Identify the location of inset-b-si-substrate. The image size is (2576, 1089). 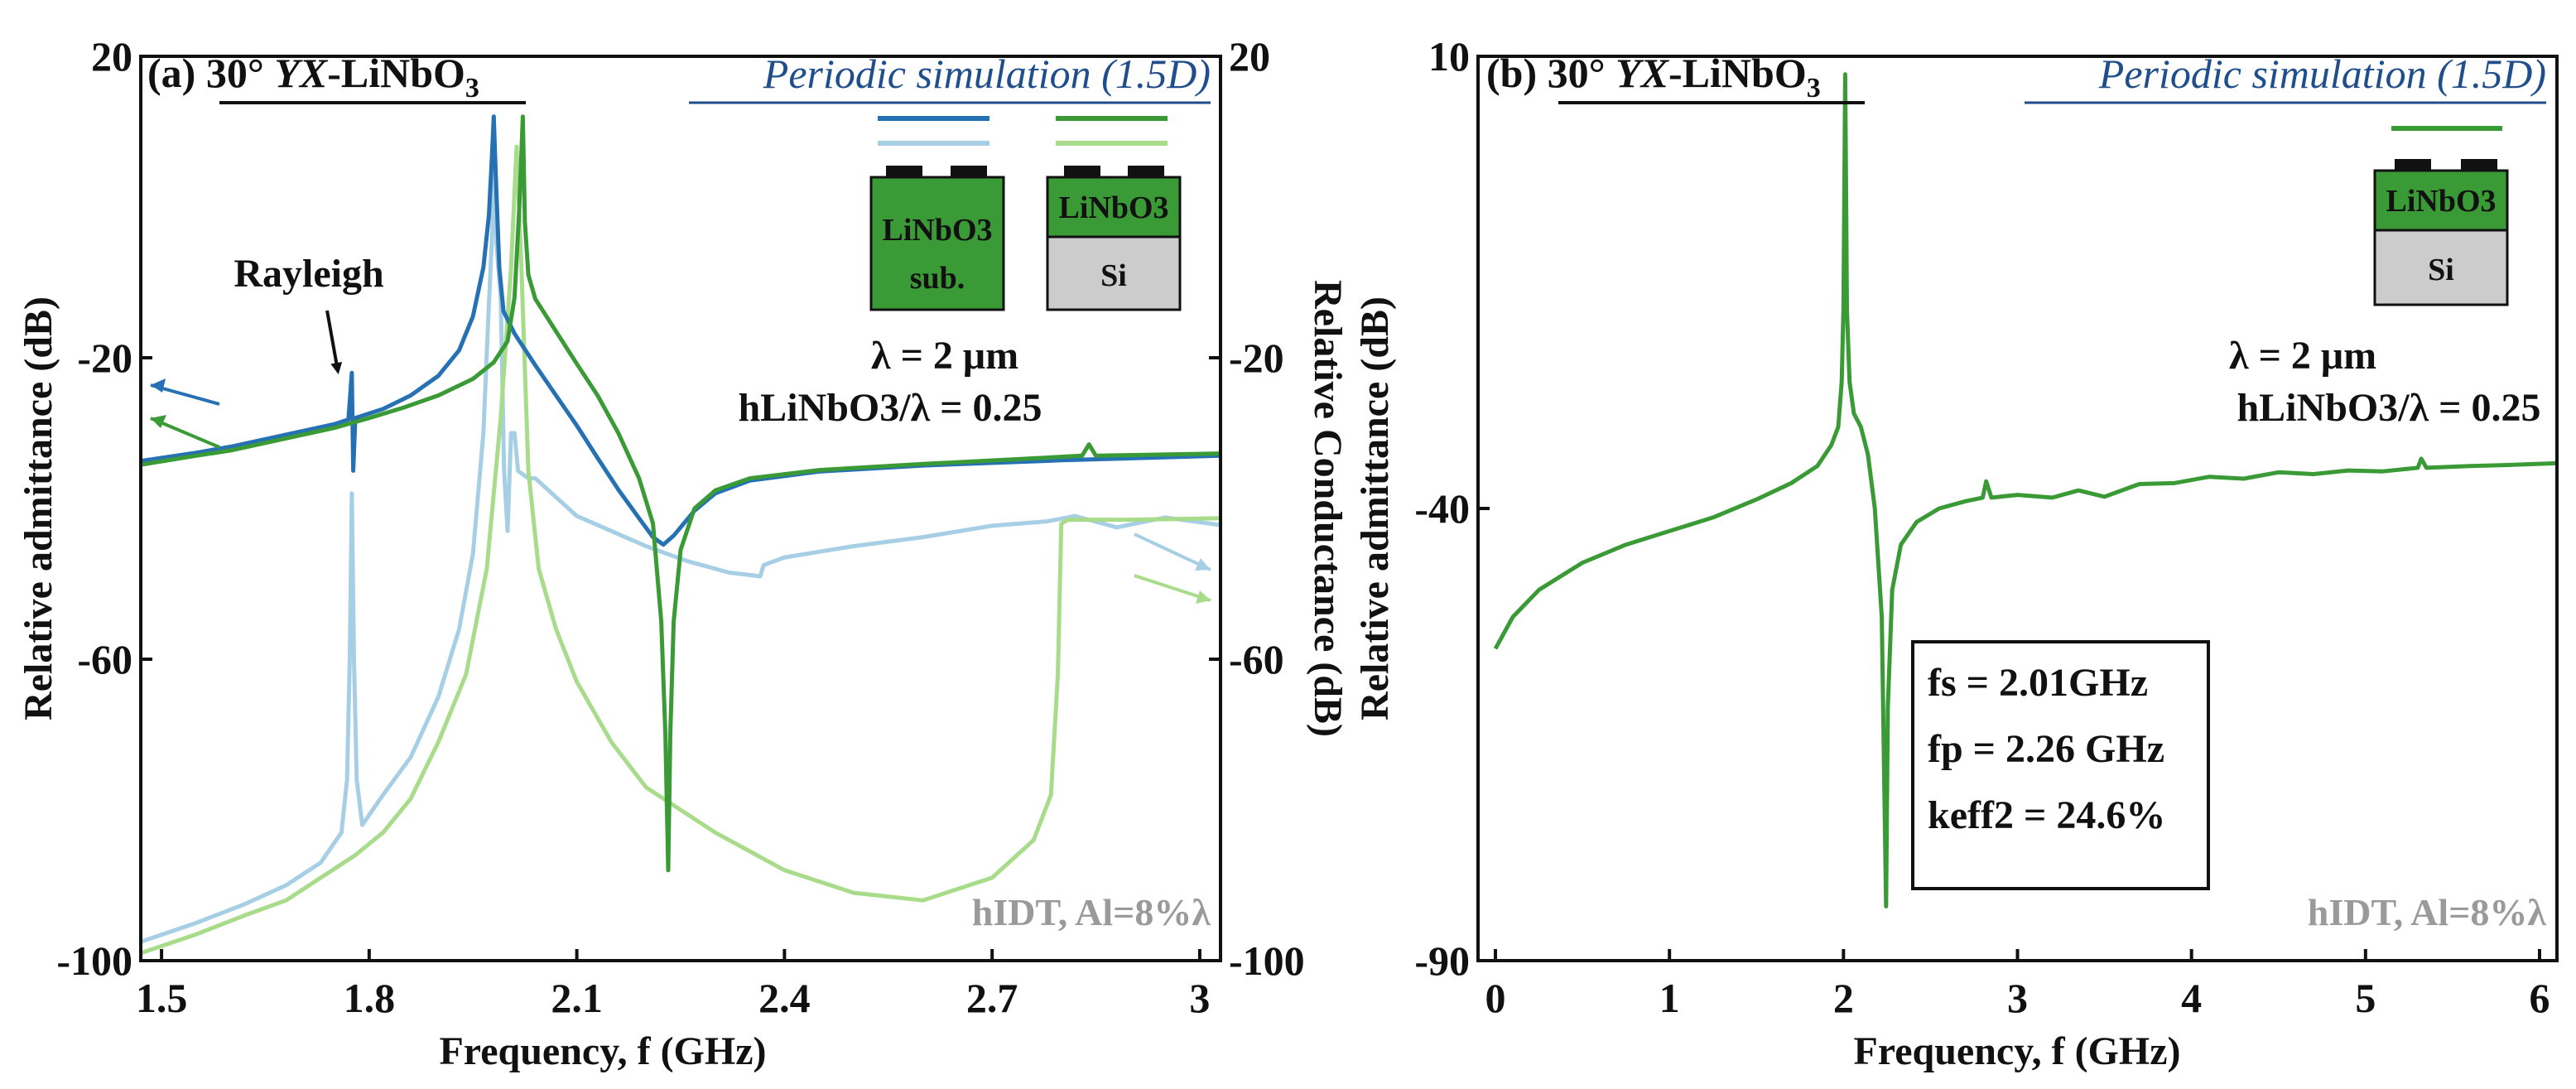
(2441, 267).